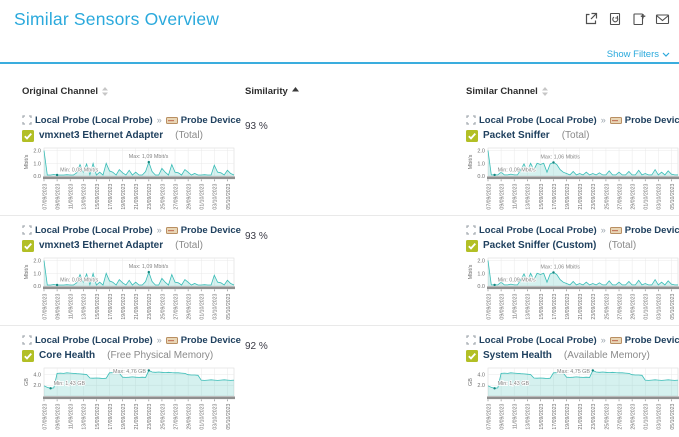 This screenshot has height=437, width=679. What do you see at coordinates (67, 355) in the screenshot?
I see `sensor-link: Core Health` at bounding box center [67, 355].